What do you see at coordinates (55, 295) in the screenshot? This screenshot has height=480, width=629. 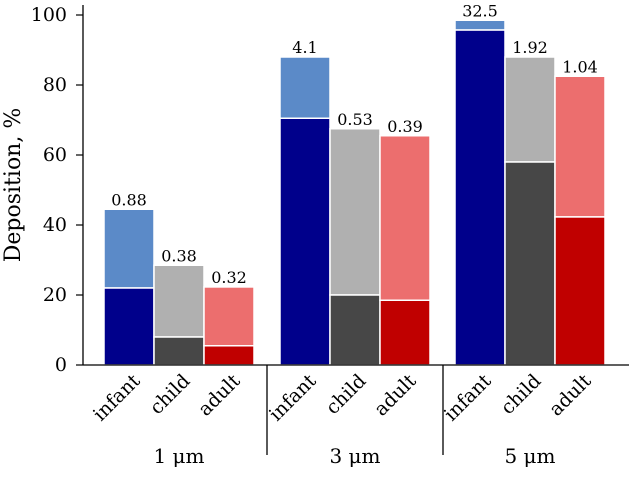 I see `y-tick-label: 20` at bounding box center [55, 295].